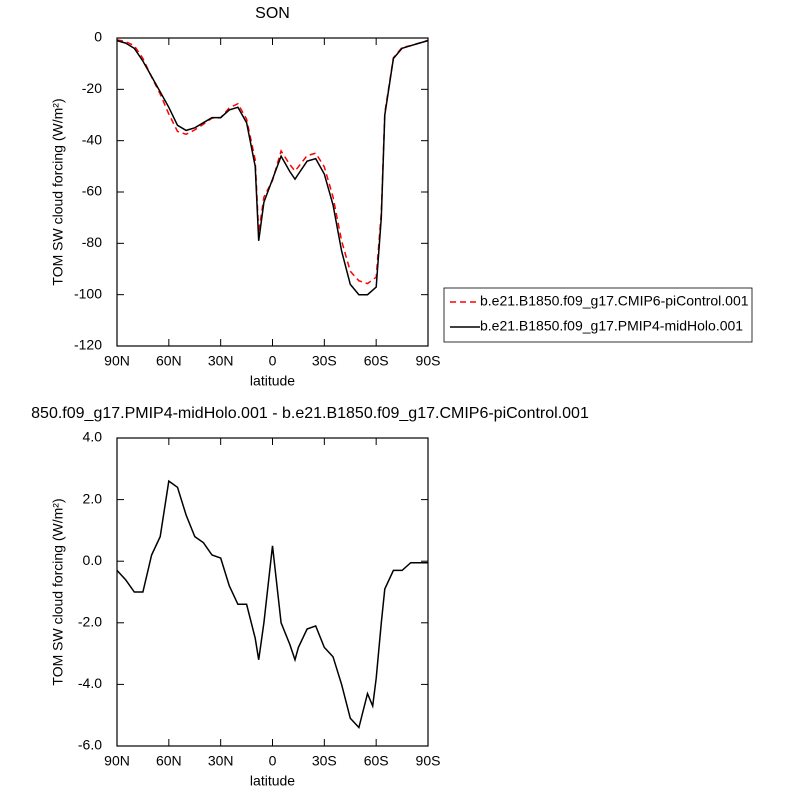  Describe the element at coordinates (90, 745) in the screenshot. I see `y-tick-label: -6.0` at that location.